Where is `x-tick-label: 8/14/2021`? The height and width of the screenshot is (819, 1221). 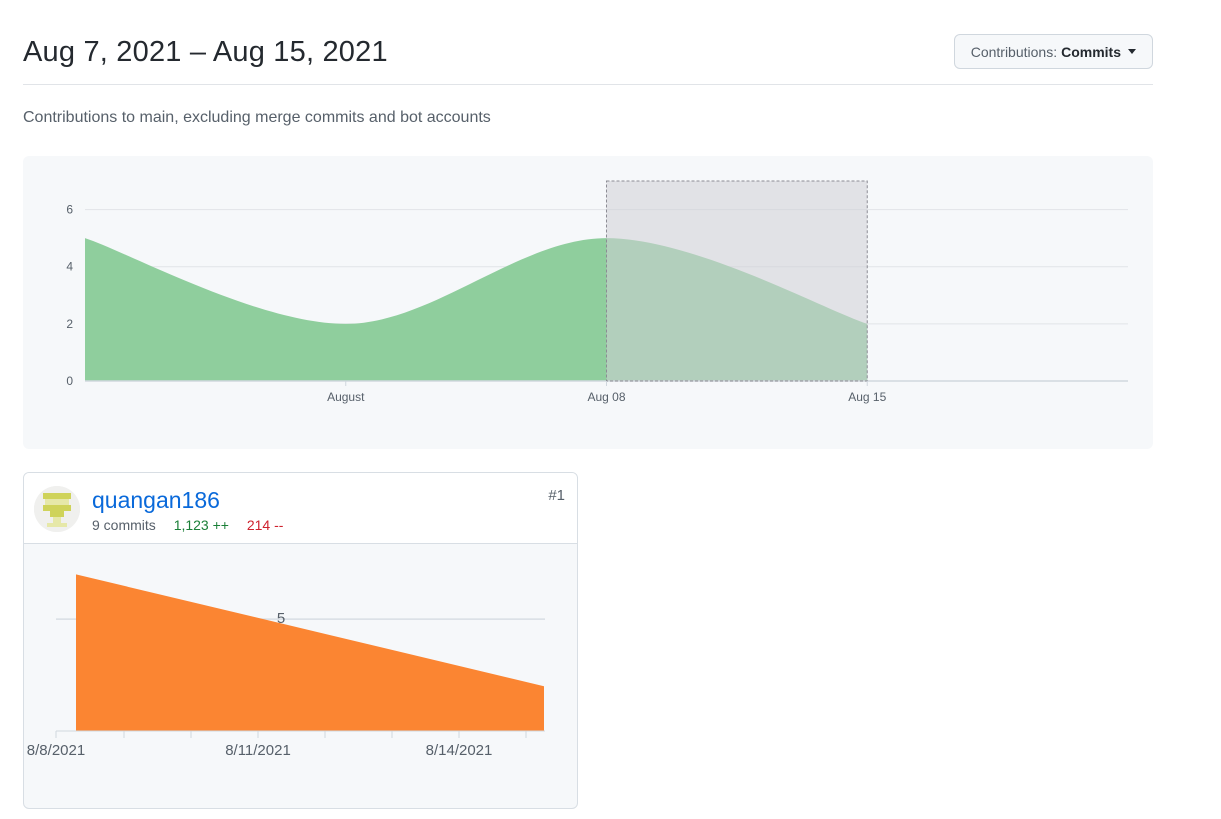 x-tick-label: 8/14/2021 is located at coordinates (459, 750).